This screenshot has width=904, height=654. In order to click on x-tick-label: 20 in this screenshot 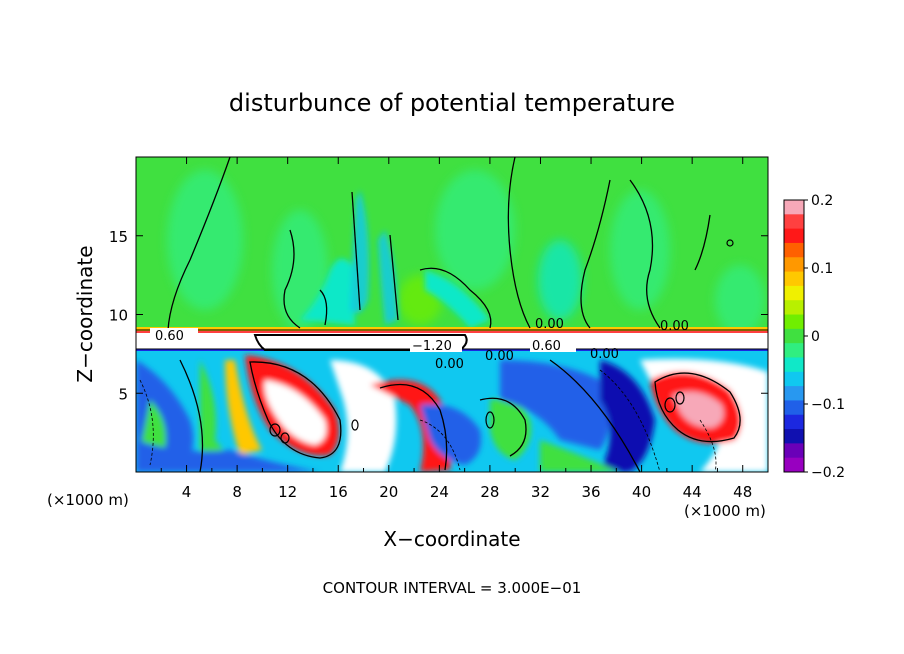, I will do `click(388, 492)`.